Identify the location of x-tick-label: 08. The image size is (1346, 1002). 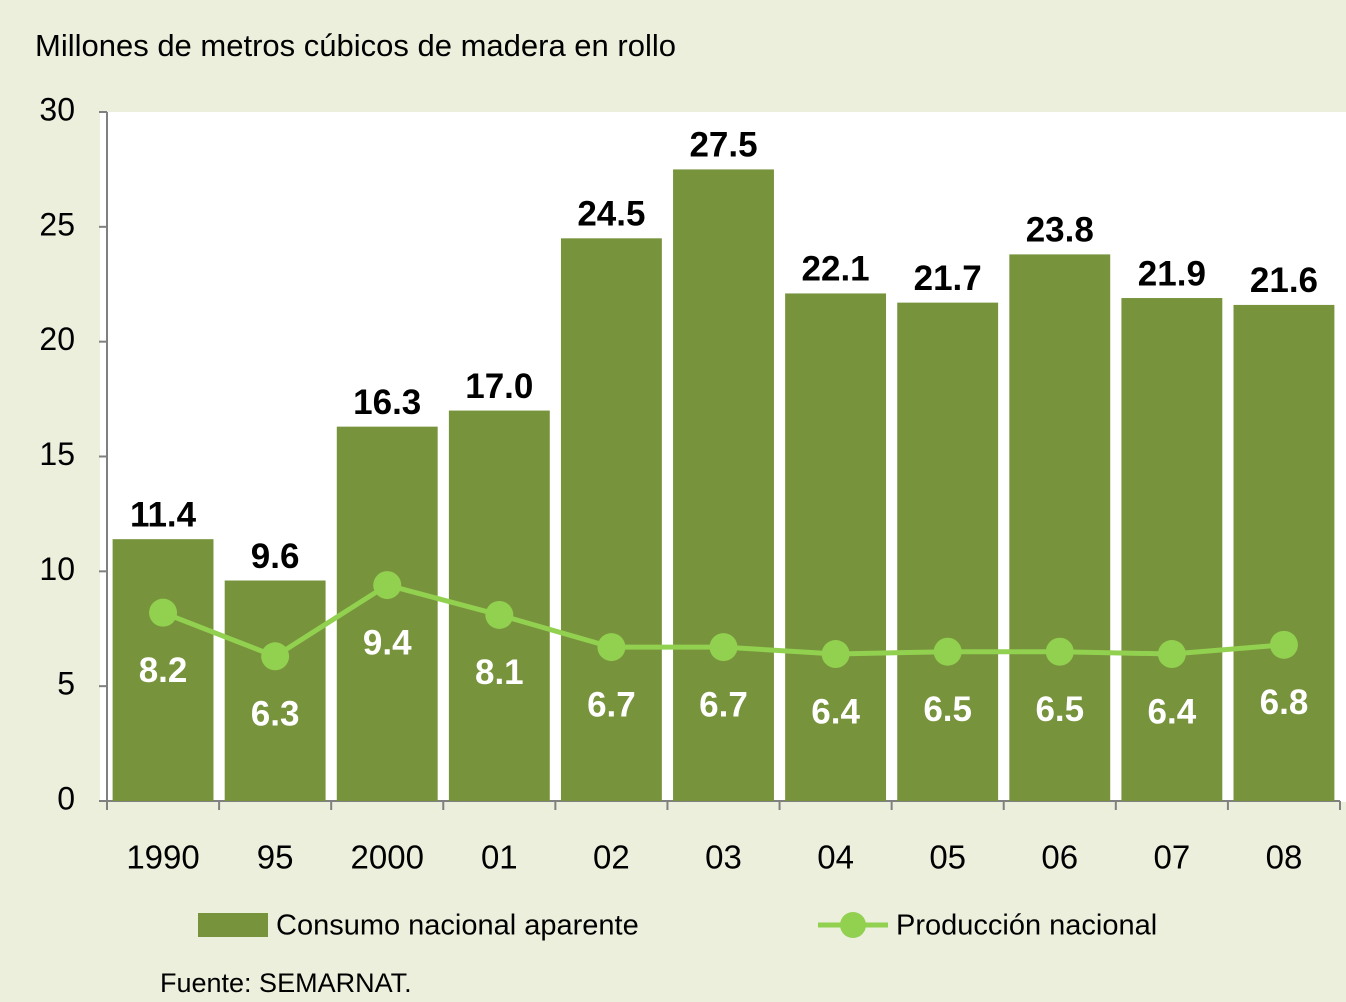
(1284, 857).